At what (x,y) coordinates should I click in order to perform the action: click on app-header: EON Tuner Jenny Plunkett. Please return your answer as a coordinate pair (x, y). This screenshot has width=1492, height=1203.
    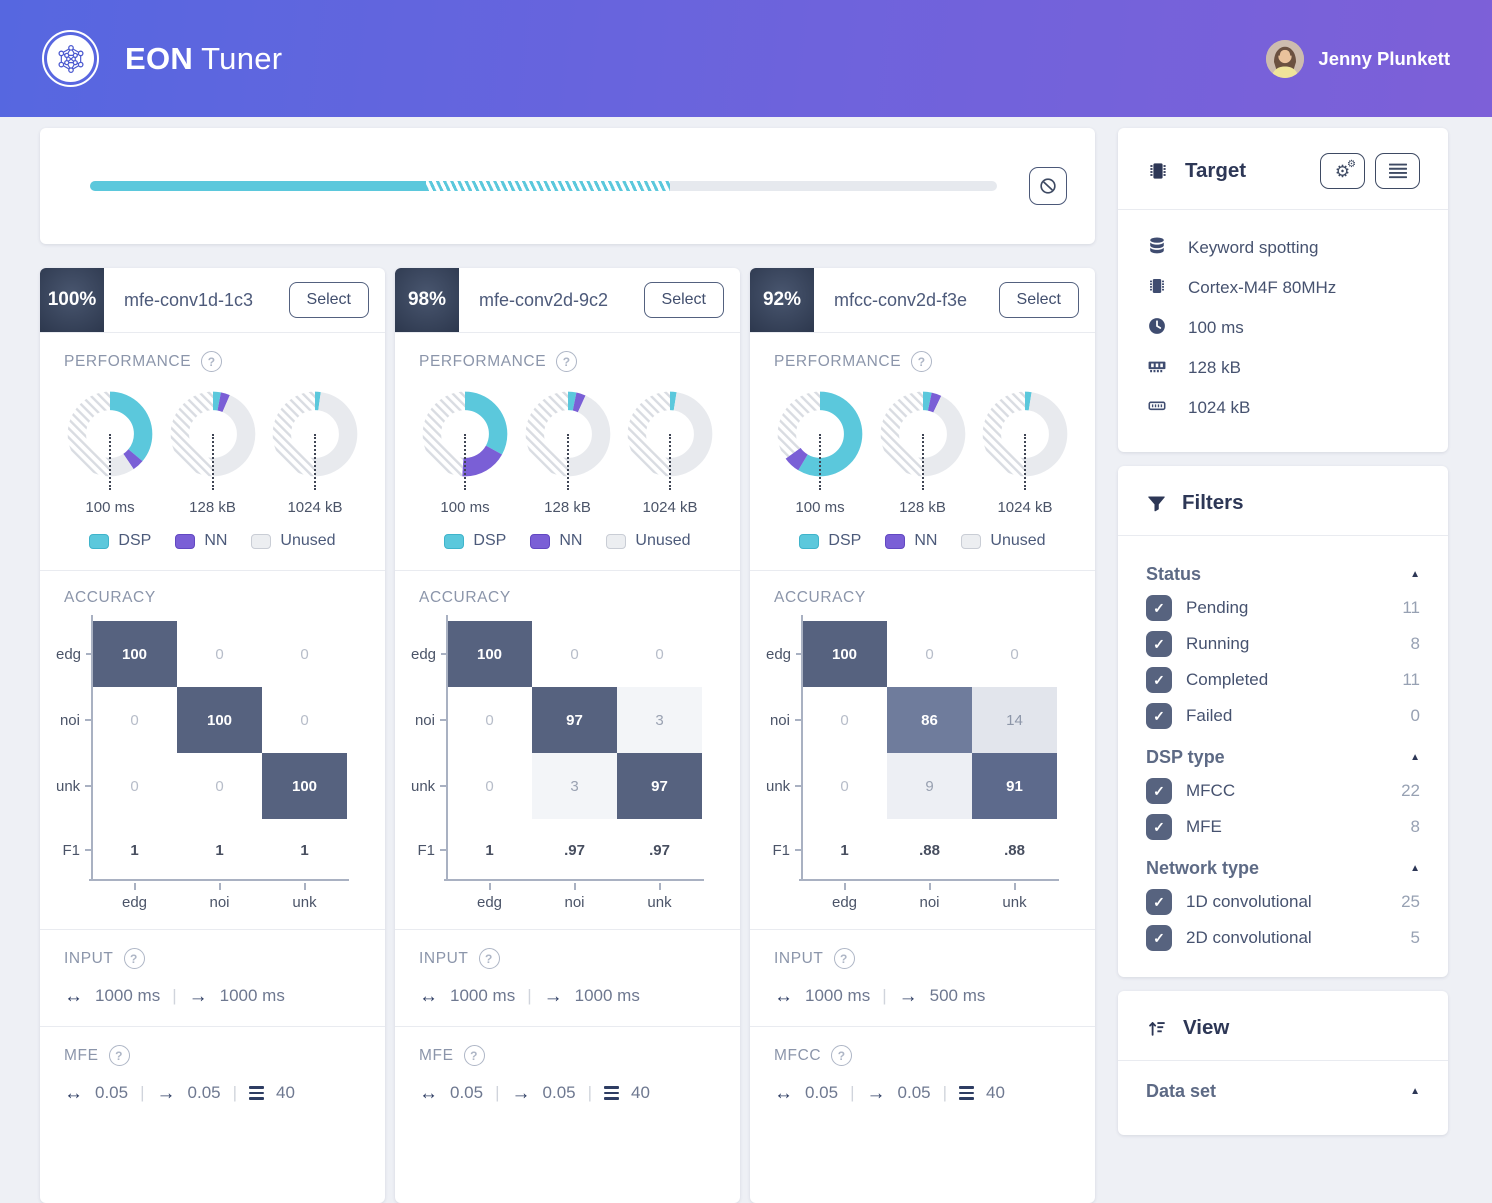
    Looking at the image, I should click on (746, 58).